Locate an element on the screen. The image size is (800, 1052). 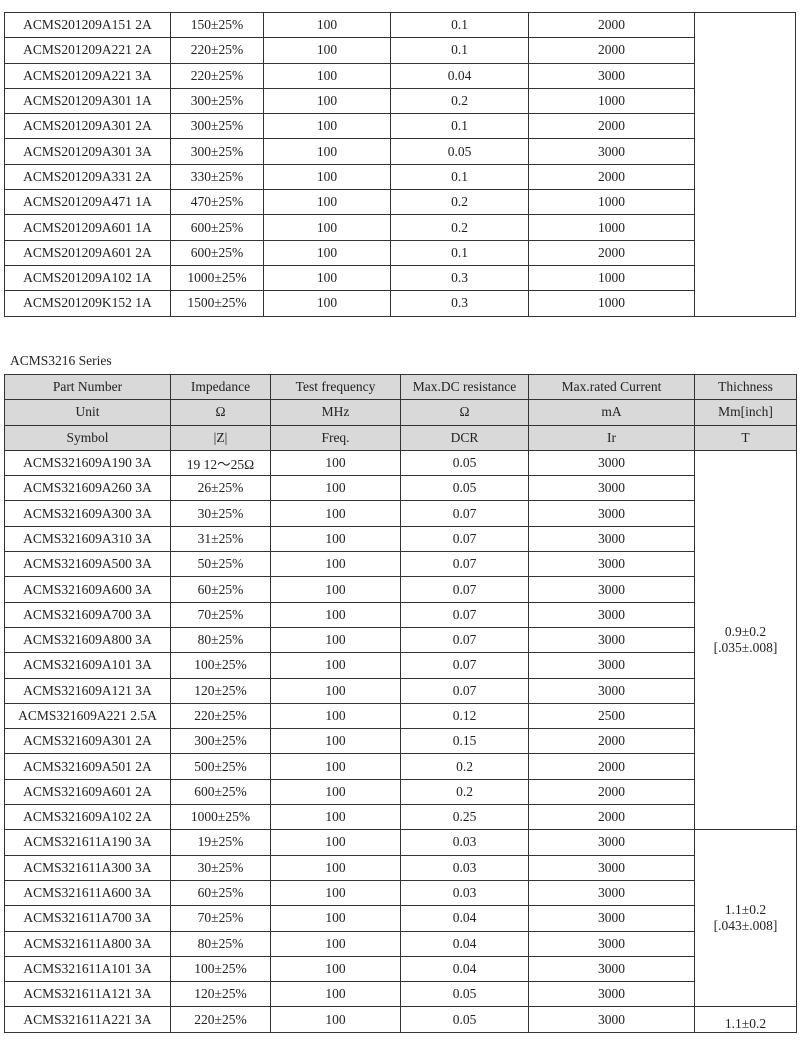
header-cell: |Z| is located at coordinates (220, 437).